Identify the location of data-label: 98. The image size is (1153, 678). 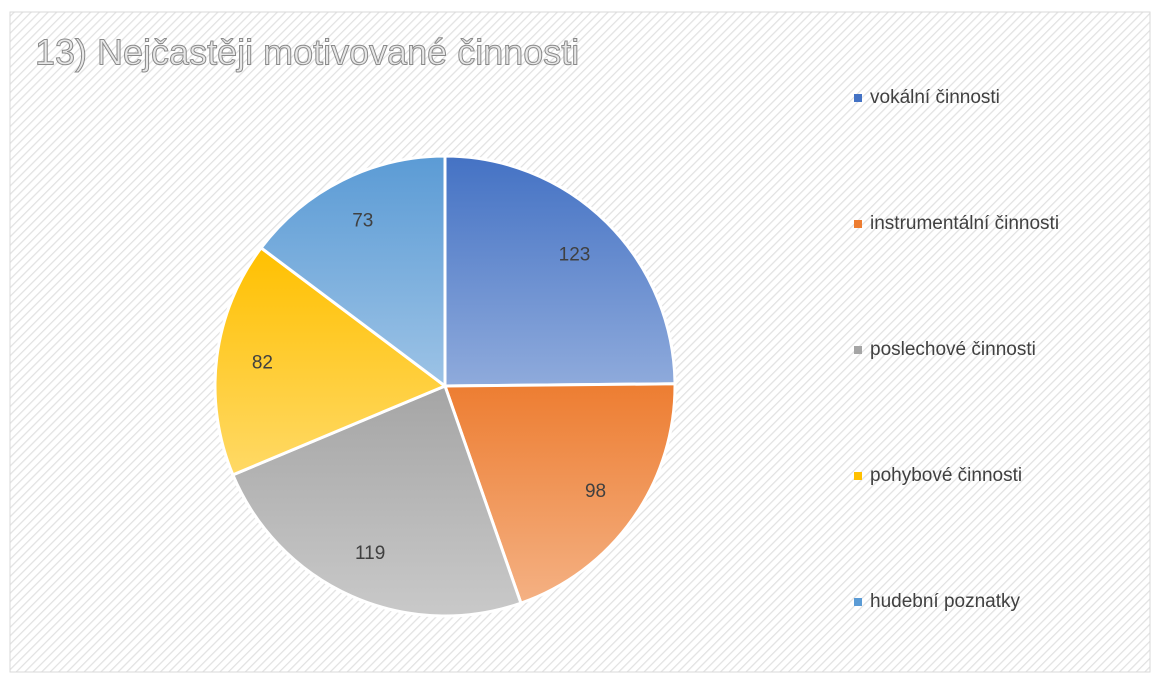
(595, 491).